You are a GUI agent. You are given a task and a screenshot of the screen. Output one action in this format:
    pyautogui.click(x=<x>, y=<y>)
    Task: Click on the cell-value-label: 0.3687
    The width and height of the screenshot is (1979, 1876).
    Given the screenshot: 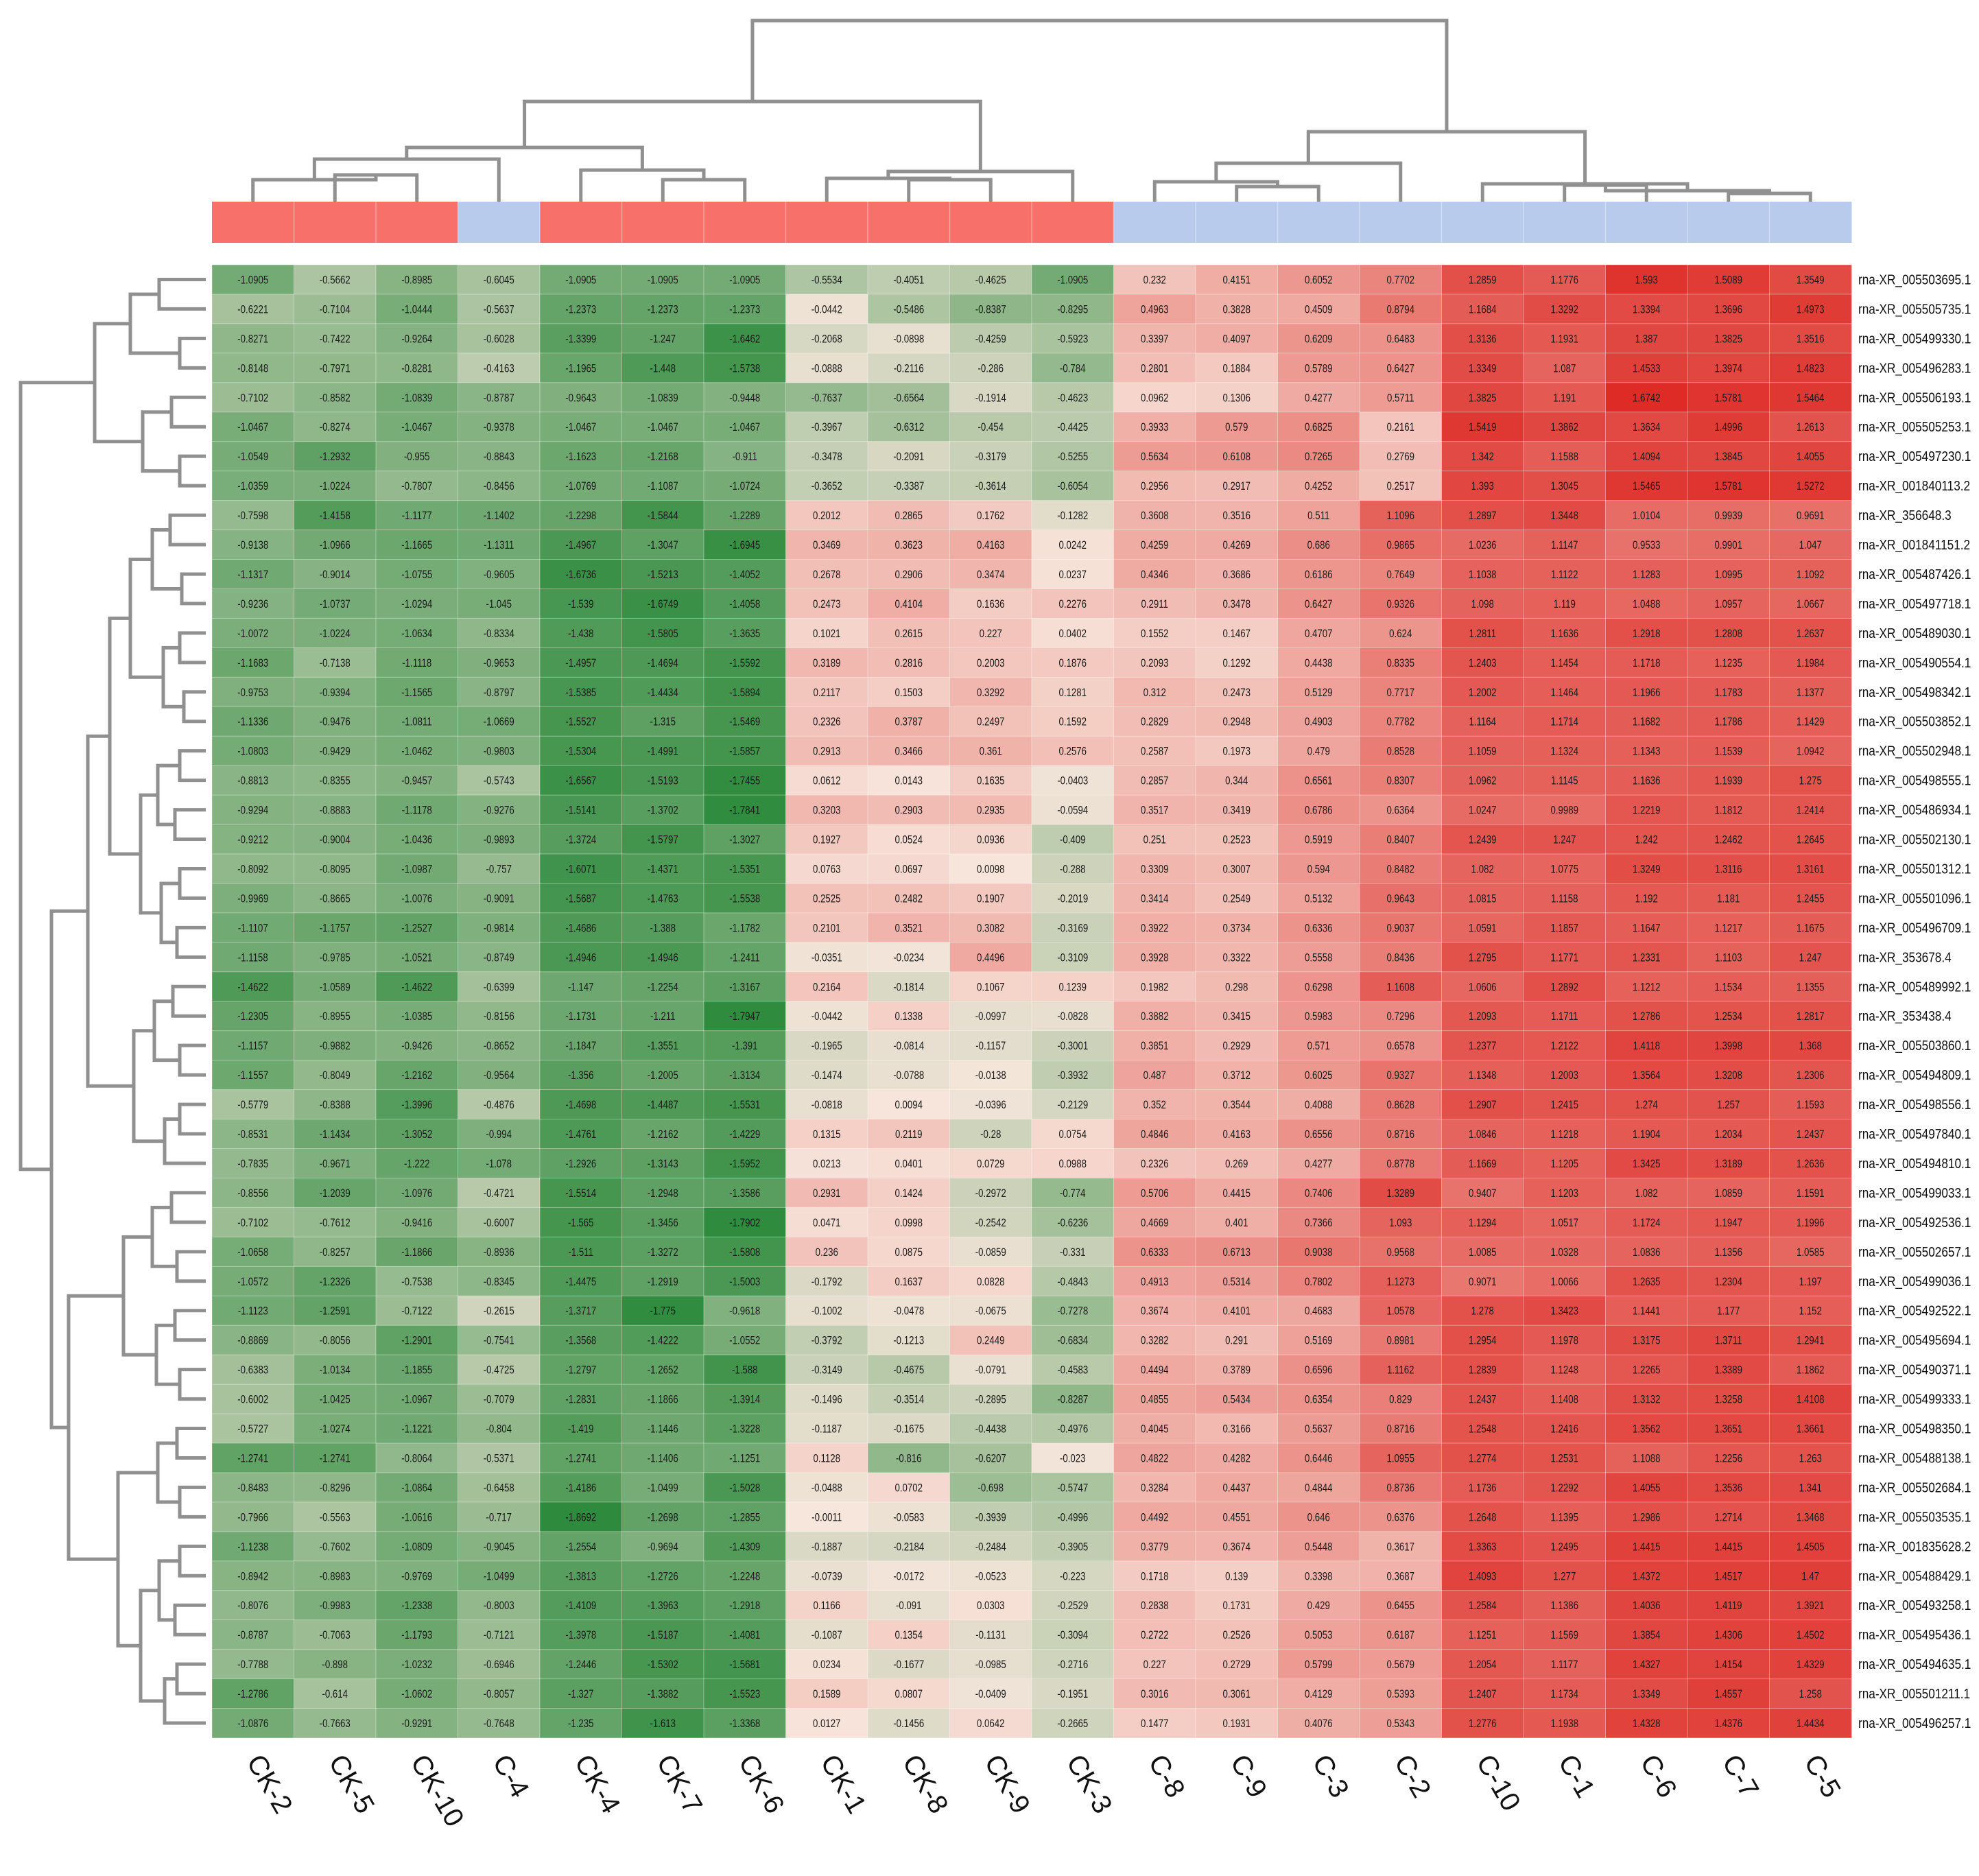 What is the action you would take?
    pyautogui.click(x=1400, y=1576)
    